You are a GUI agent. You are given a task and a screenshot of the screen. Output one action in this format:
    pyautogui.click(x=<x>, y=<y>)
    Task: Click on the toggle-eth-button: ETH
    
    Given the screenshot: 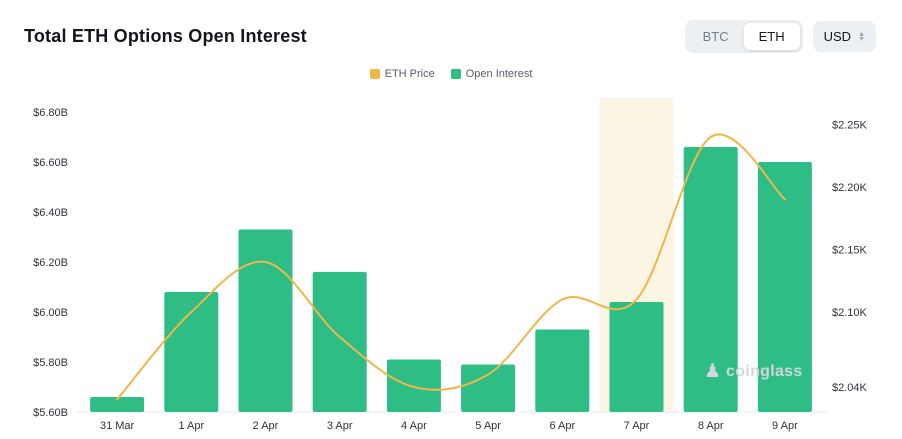 What is the action you would take?
    pyautogui.click(x=771, y=36)
    